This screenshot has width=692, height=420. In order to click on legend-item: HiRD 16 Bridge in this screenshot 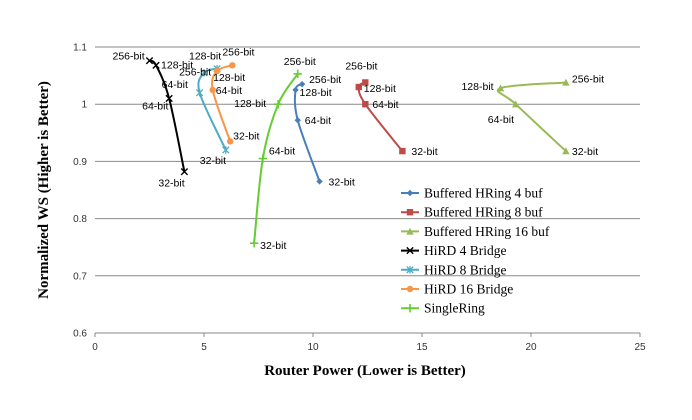, I will do `click(457, 289)`.